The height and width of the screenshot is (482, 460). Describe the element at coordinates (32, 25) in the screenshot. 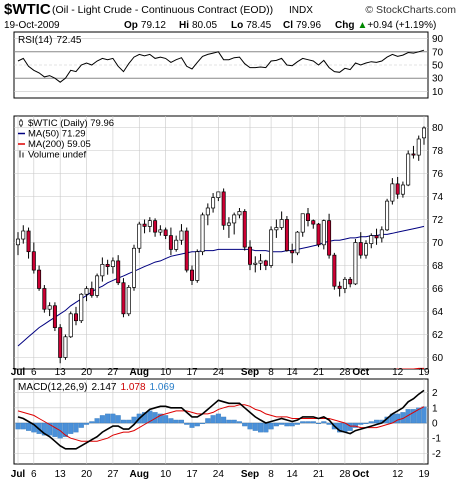

I see `quote-date: 19-Oct-2009` at that location.